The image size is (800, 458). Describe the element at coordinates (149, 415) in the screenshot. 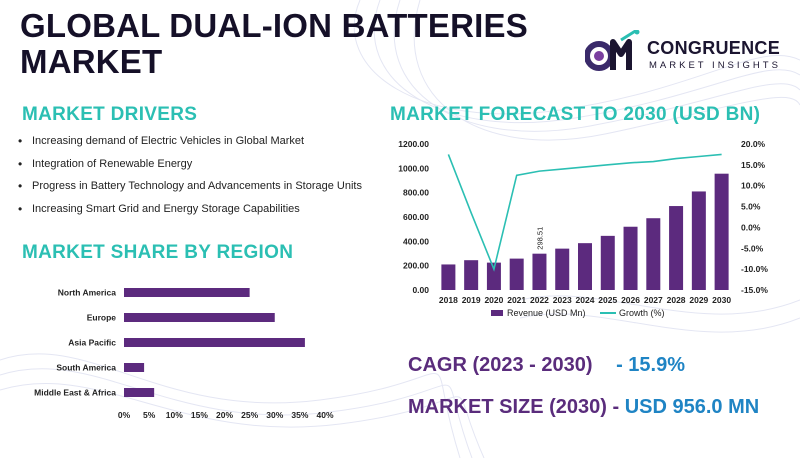

I see `region-x-tick-label: 5%` at that location.